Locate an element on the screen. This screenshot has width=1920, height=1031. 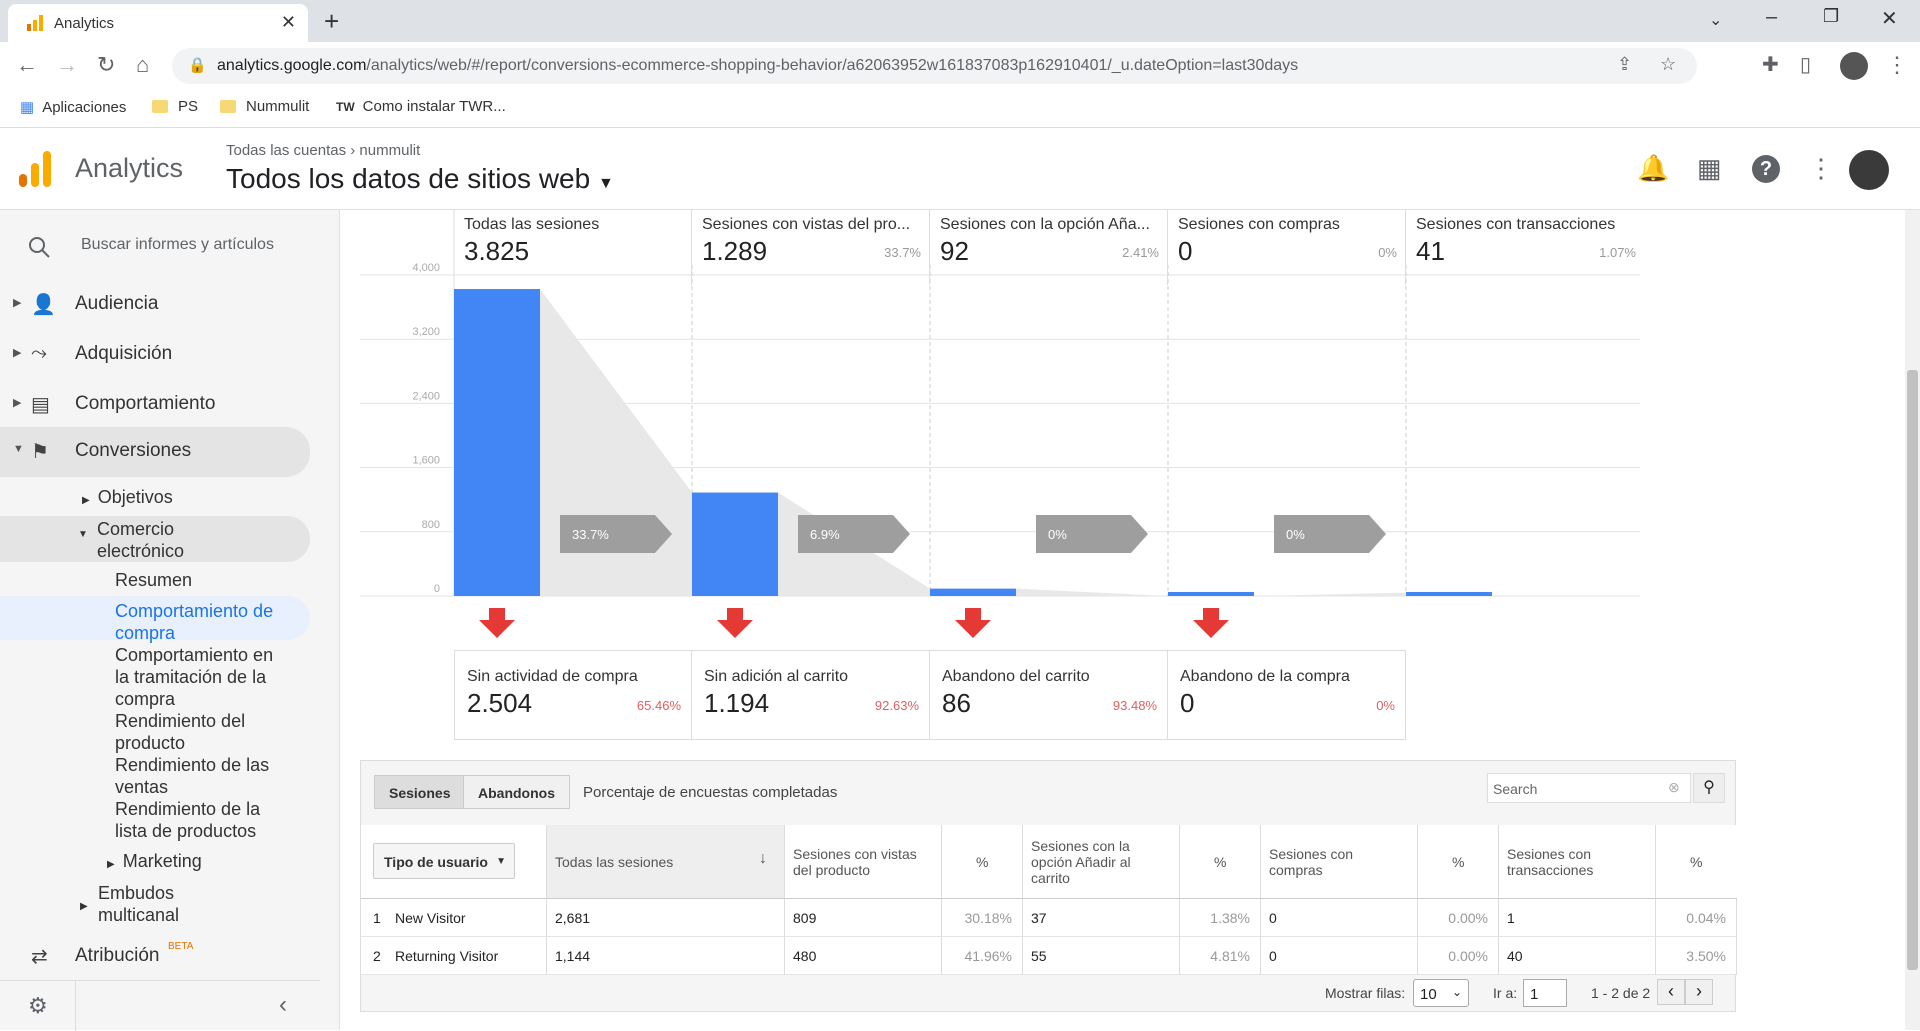
sidebar-sub-comercio: ▼ Comercio electrónico is located at coordinates (131, 540).